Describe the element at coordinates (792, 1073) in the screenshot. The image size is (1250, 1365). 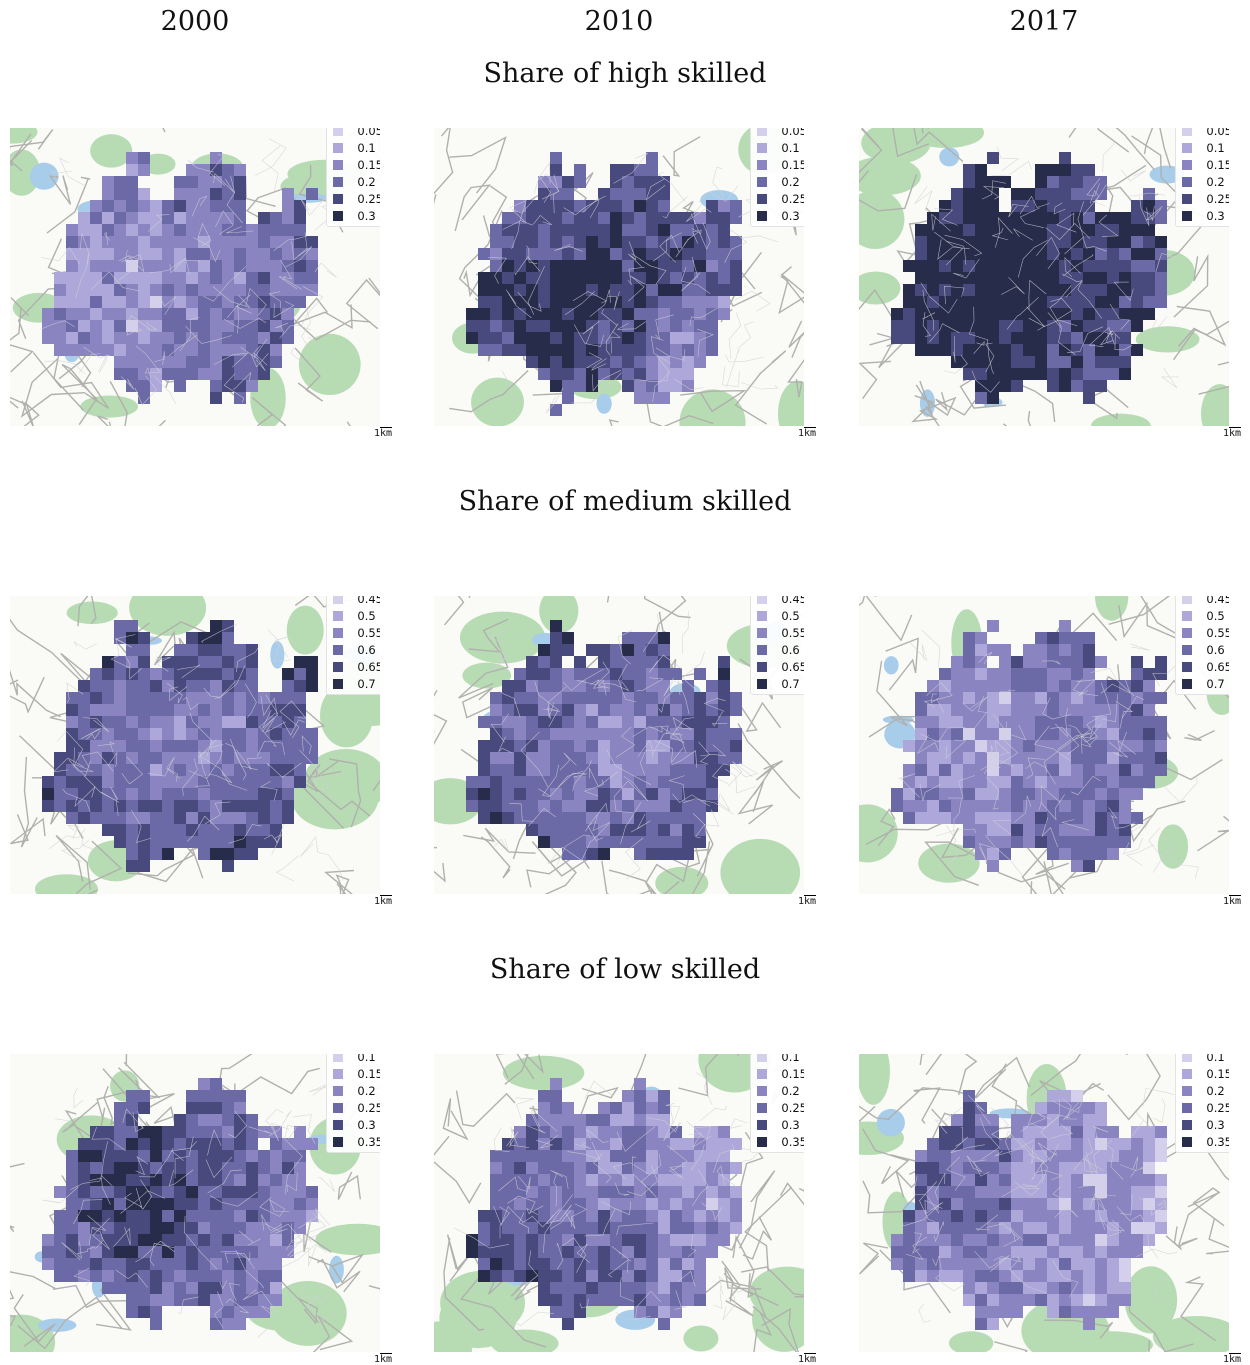
I see `legend-label: 0.15` at that location.